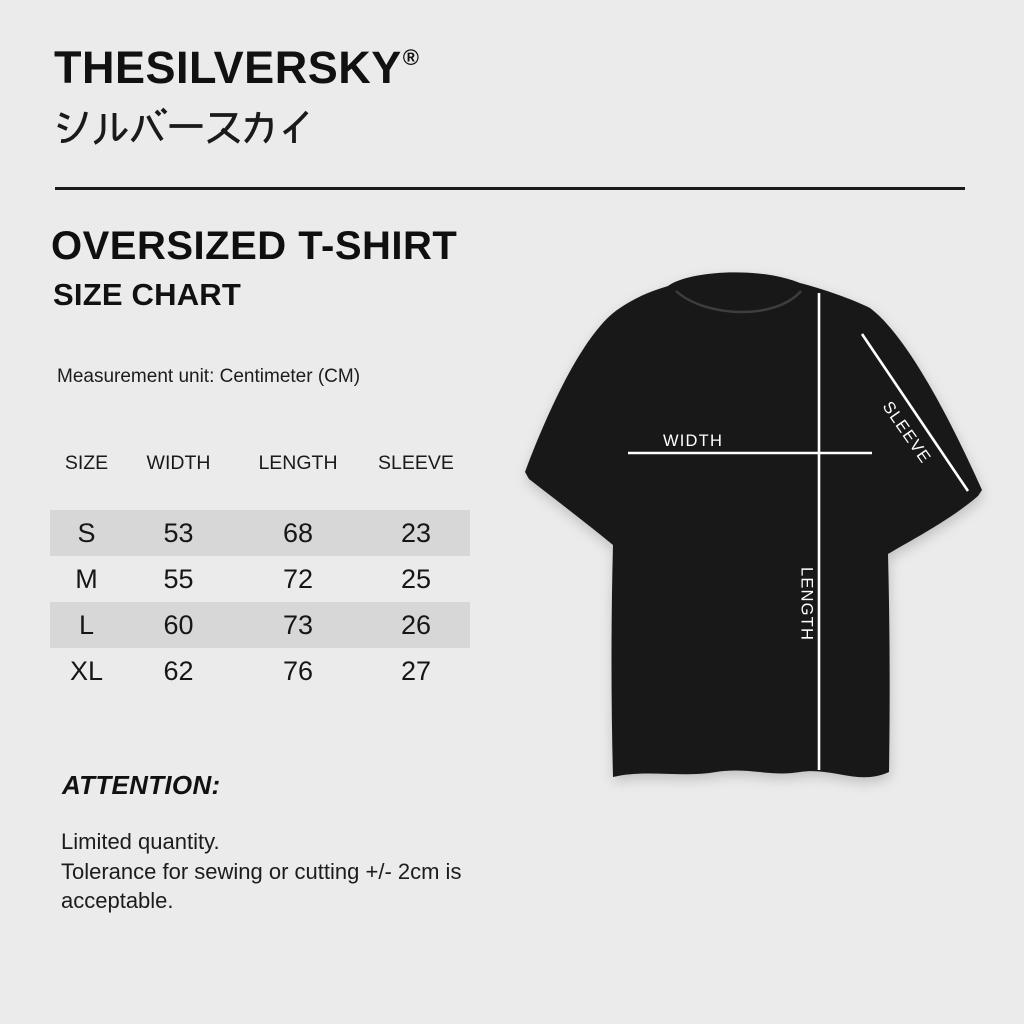 Image resolution: width=1024 pixels, height=1024 pixels. Describe the element at coordinates (295, 126) in the screenshot. I see `kana-i` at that location.